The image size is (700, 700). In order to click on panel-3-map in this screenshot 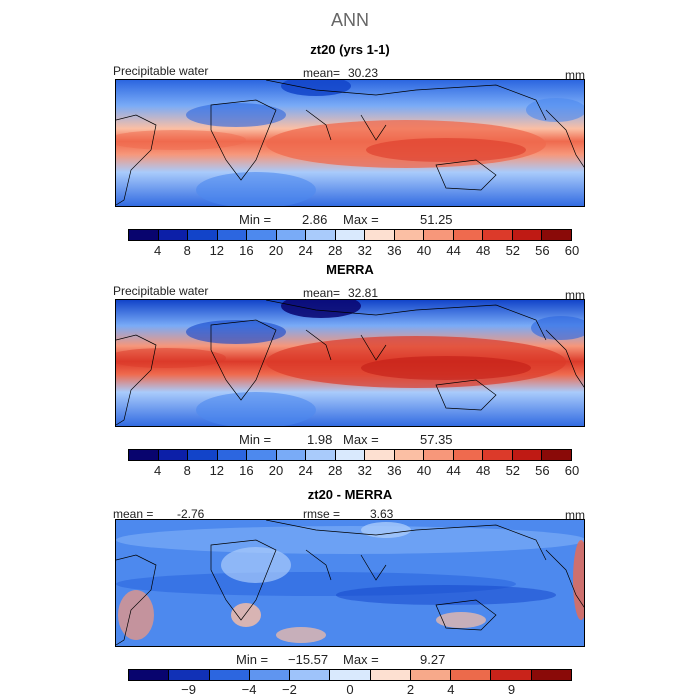, I will do `click(350, 583)`.